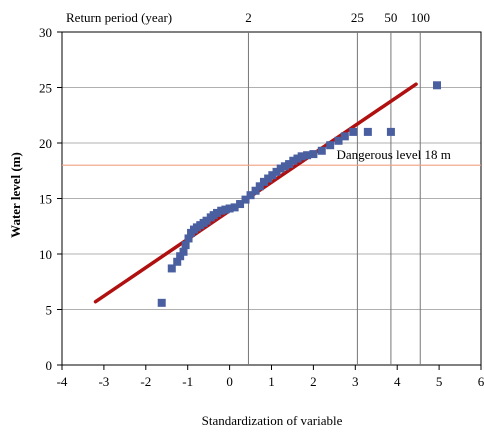 This screenshot has width=484, height=432. I want to click on x-tick-label--3: -3, so click(103, 381).